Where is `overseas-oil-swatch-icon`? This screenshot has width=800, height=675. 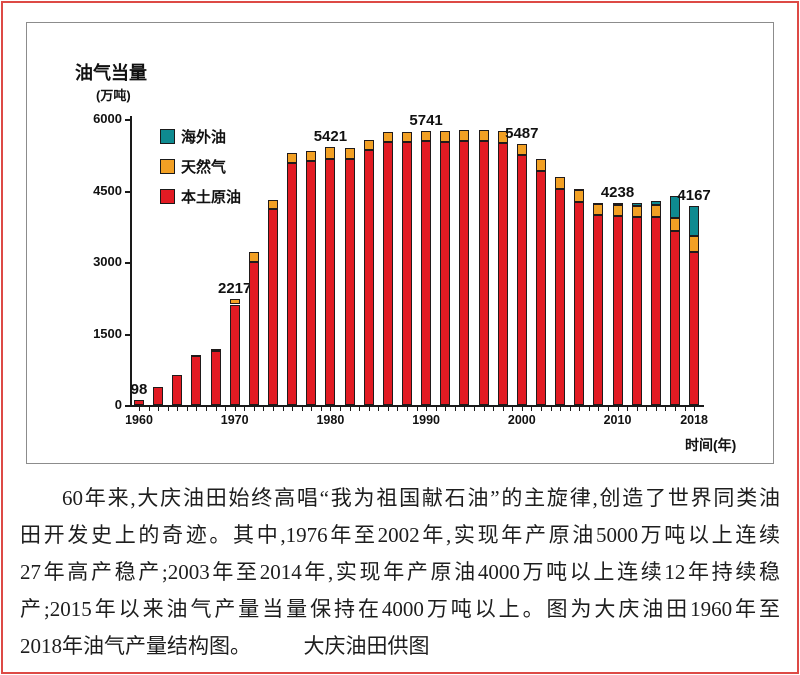 overseas-oil-swatch-icon is located at coordinates (167, 136).